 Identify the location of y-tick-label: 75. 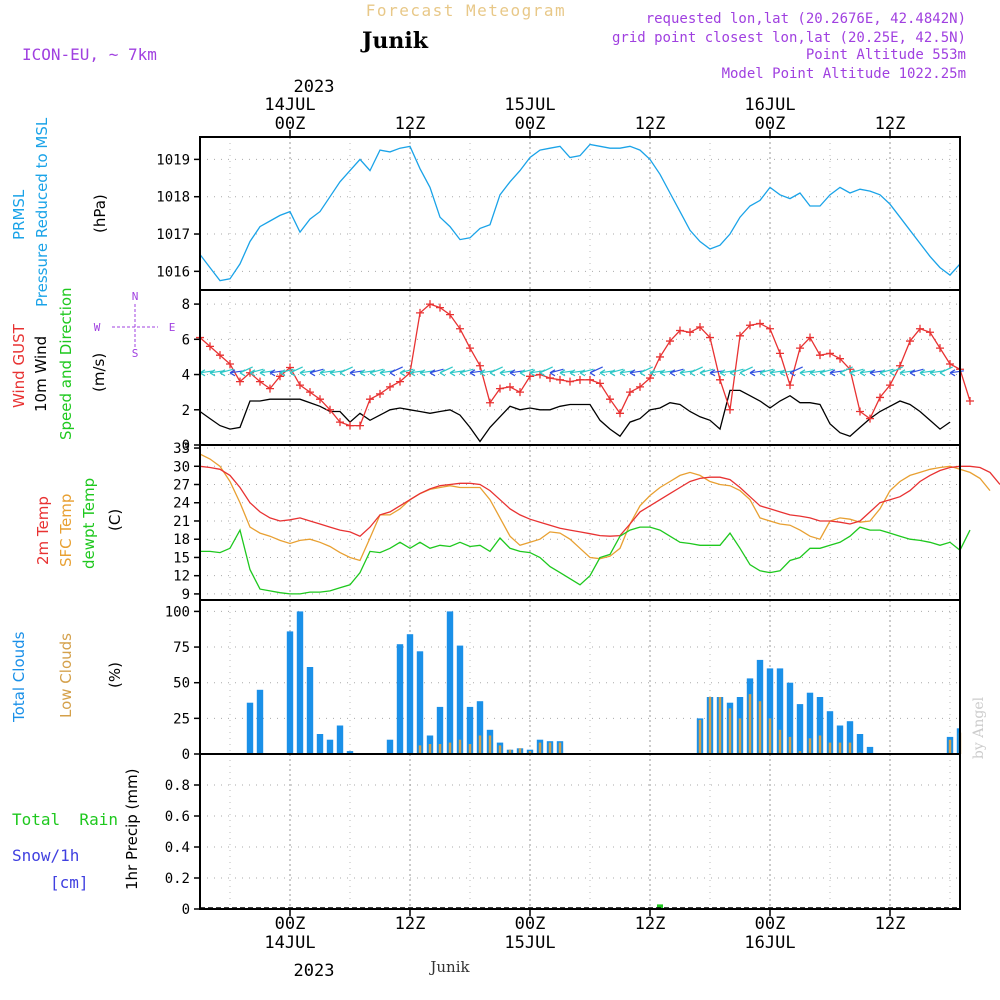
(181, 648).